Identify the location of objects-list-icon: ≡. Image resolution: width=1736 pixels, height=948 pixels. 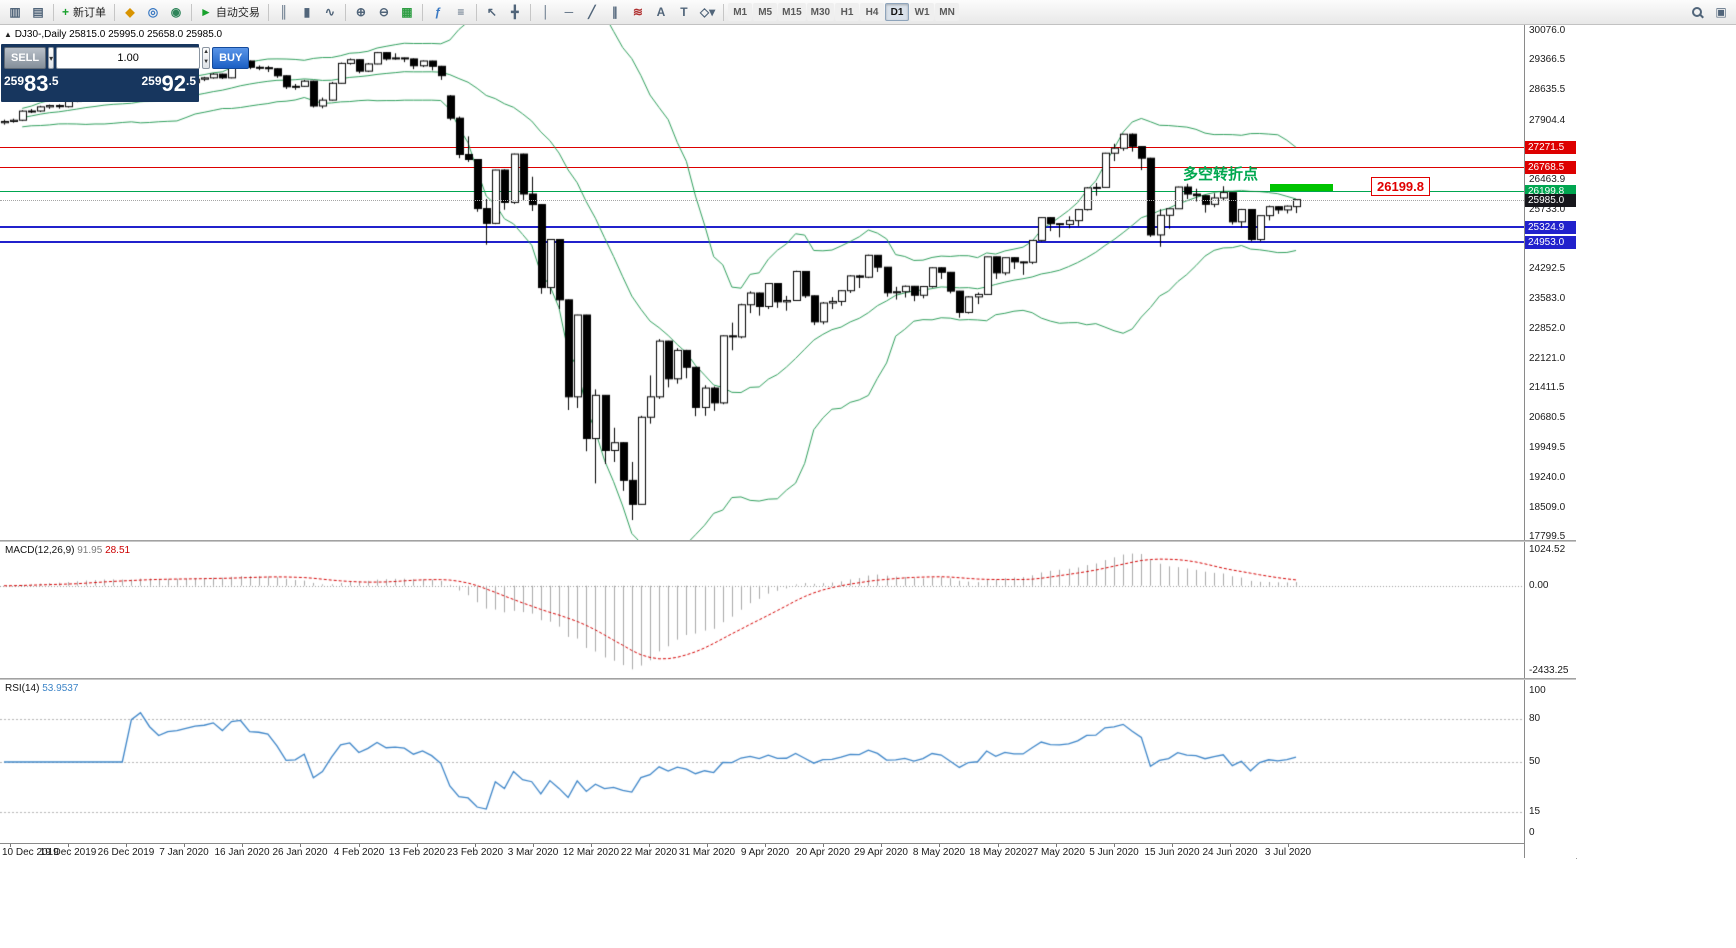
(461, 12).